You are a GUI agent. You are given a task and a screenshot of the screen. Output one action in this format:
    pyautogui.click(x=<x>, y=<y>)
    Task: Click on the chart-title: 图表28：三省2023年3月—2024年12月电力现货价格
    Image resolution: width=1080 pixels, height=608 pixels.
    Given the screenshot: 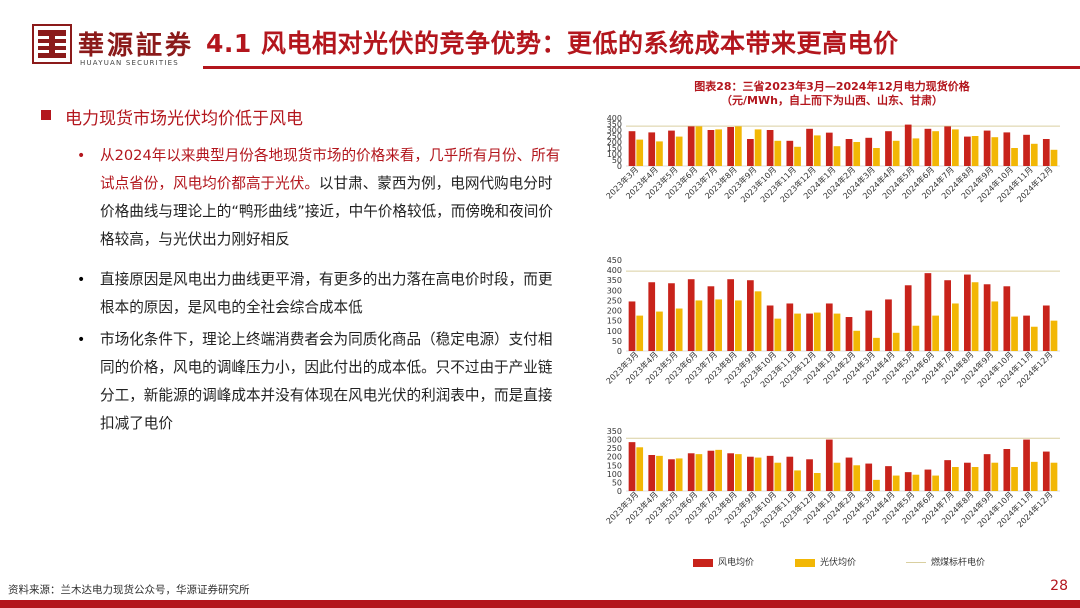 What is the action you would take?
    pyautogui.click(x=832, y=86)
    